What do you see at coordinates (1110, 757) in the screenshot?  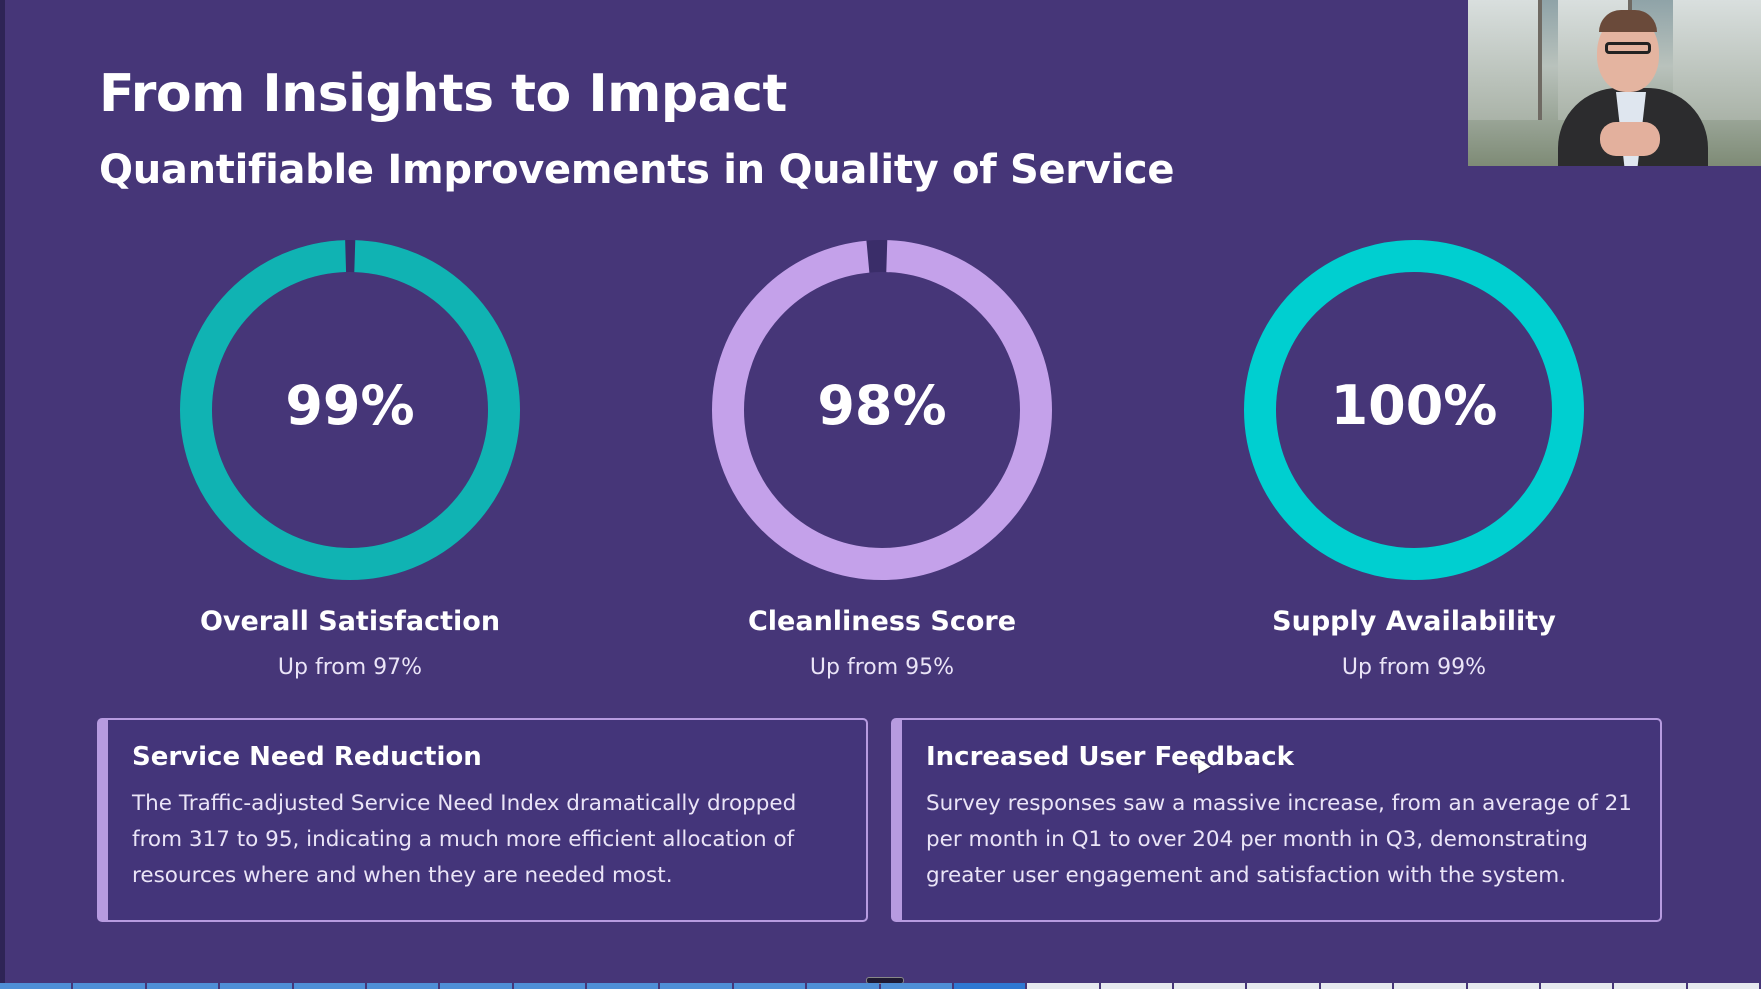 I see `card-title: Increased User Feedback` at bounding box center [1110, 757].